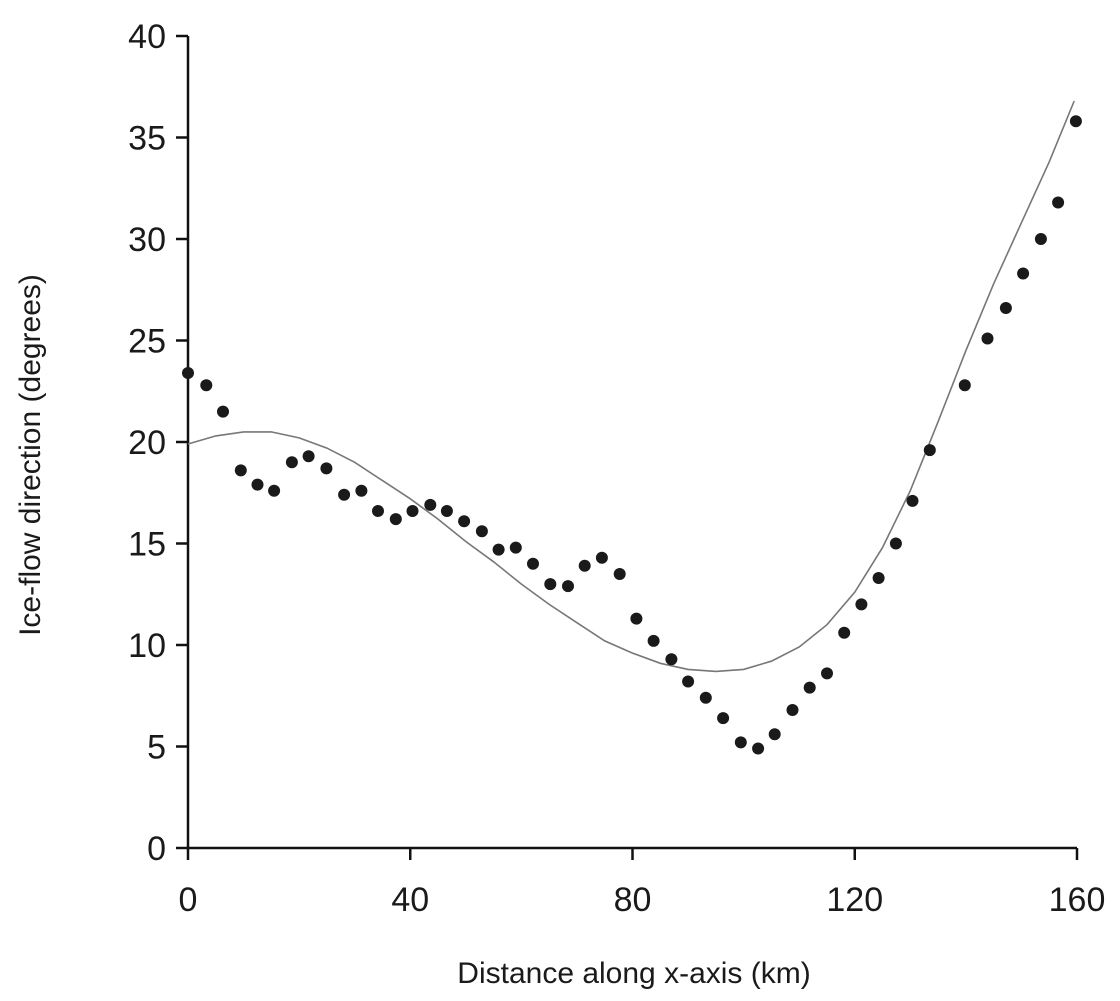 This screenshot has width=1120, height=1001. I want to click on y-tick-label: 40, so click(147, 37).